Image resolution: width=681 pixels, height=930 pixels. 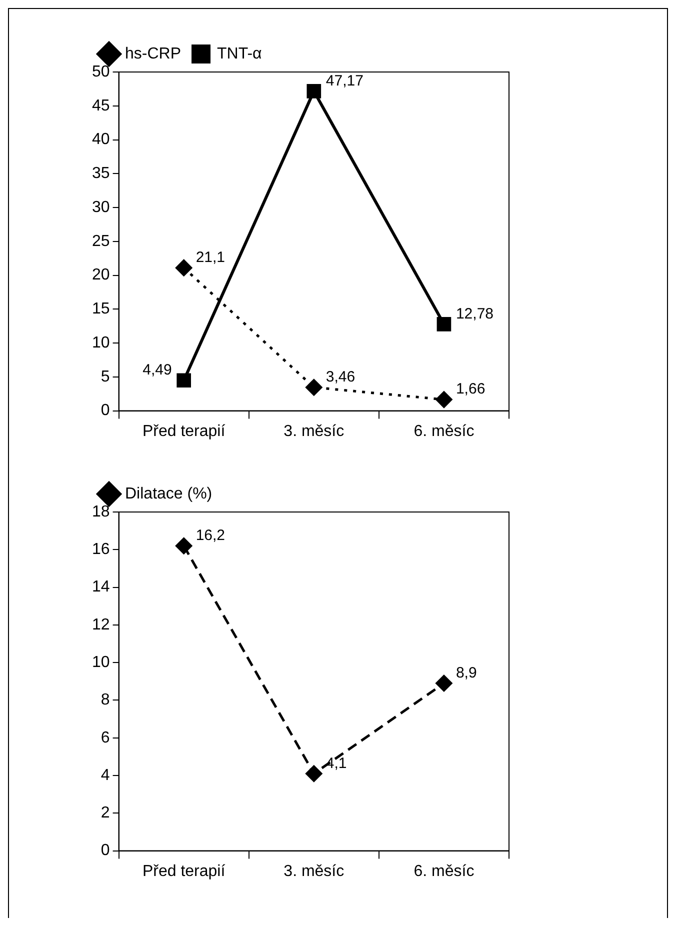 I want to click on y-tick-label: 2, so click(x=105, y=813).